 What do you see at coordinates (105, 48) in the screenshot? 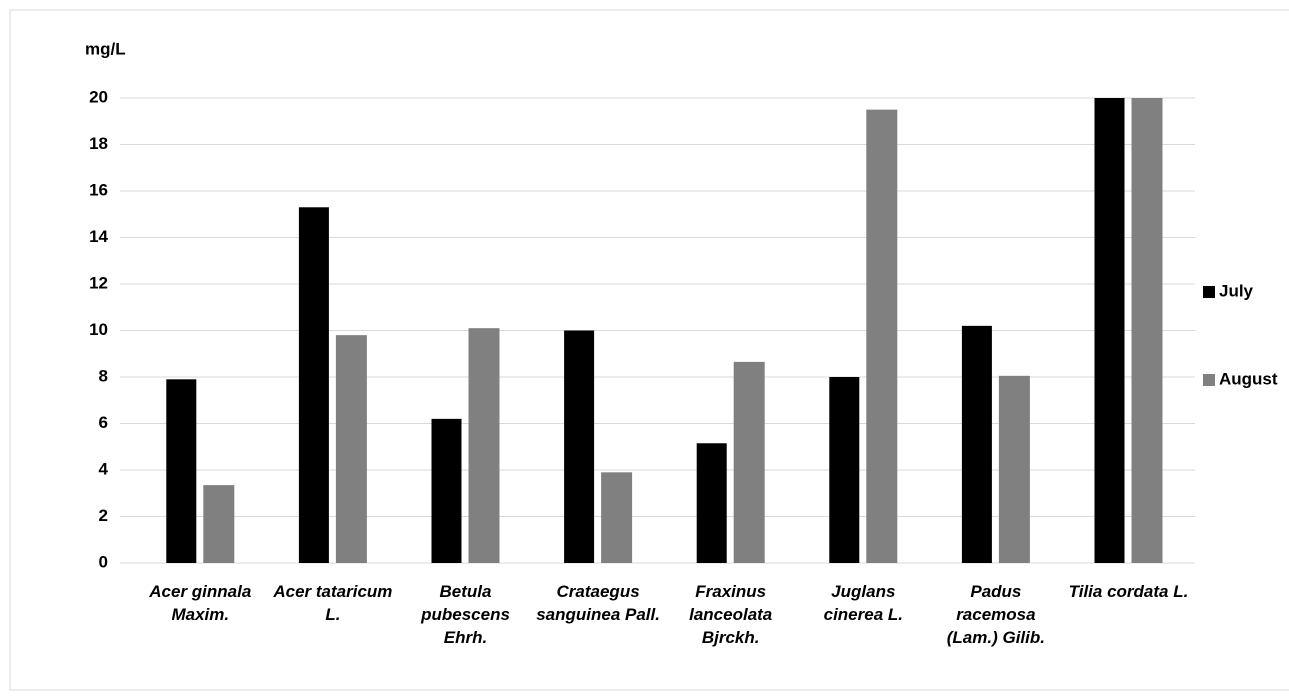
I see `y-axis-label: mg/L` at bounding box center [105, 48].